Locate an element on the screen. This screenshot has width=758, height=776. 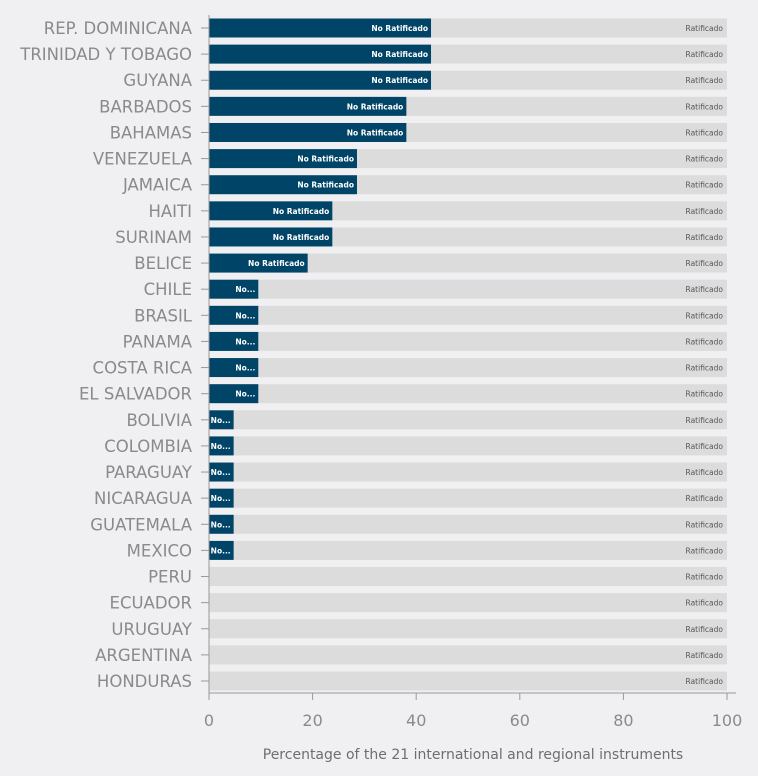
category-label: ECUADOR is located at coordinates (151, 603).